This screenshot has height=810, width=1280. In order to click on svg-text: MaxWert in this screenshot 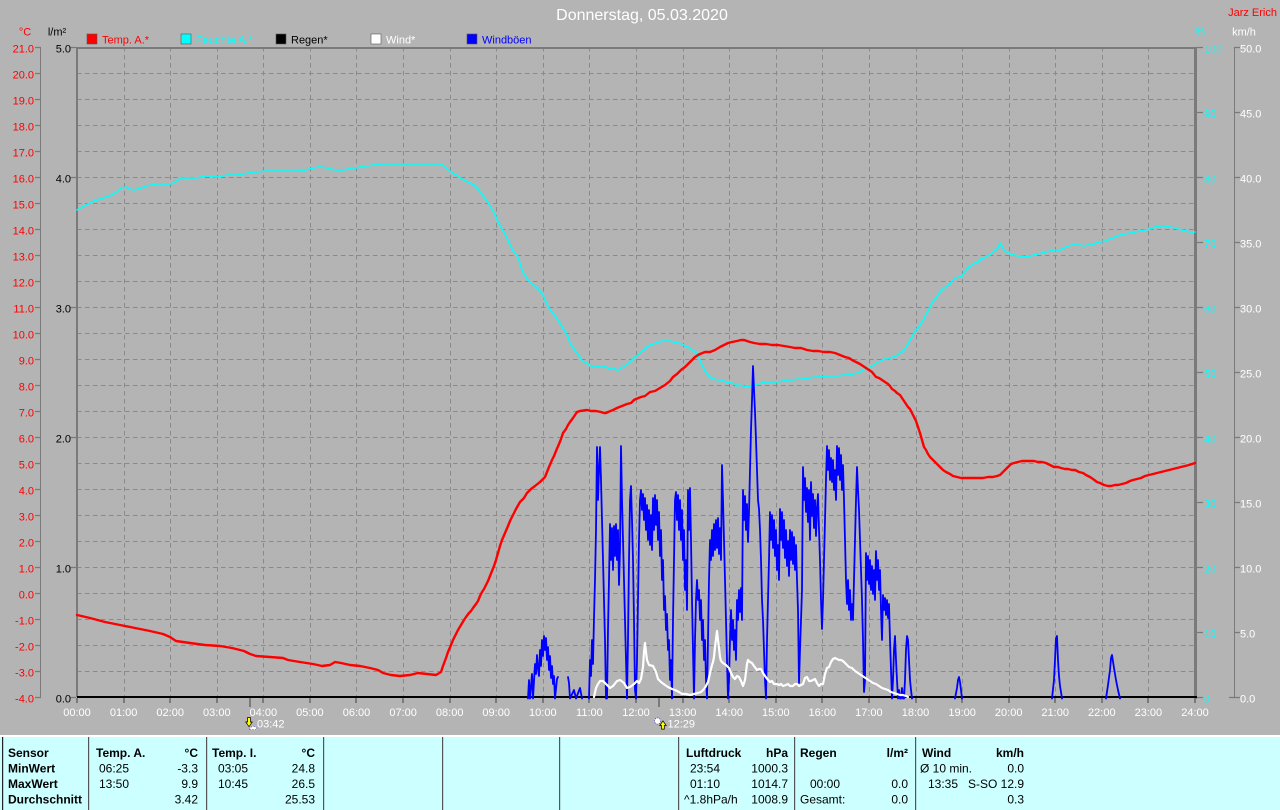, I will do `click(33, 784)`.